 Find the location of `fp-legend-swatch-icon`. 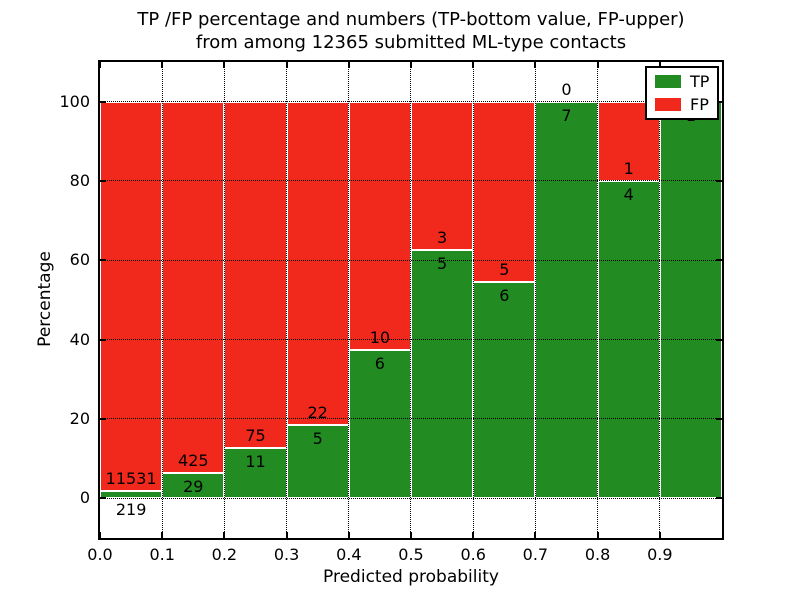

fp-legend-swatch-icon is located at coordinates (668, 104).